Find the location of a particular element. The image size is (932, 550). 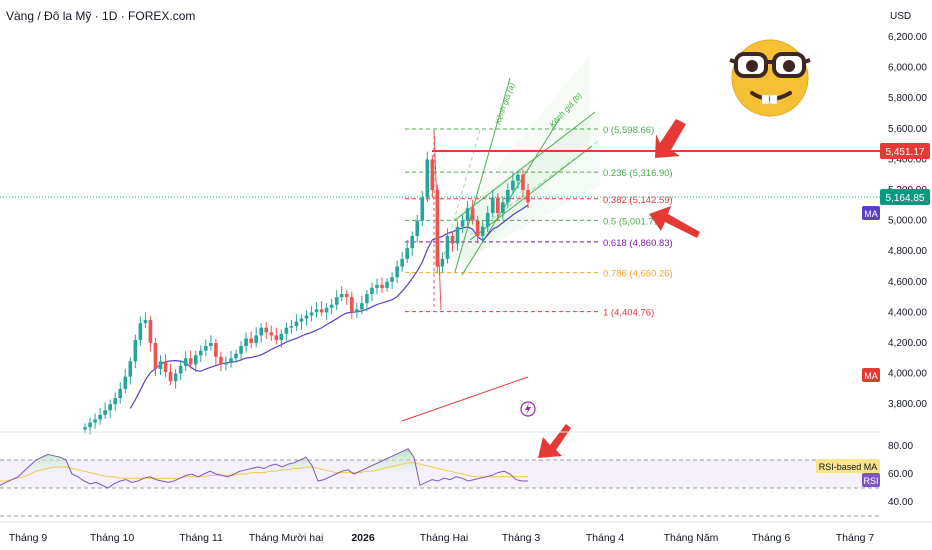

rsi-ma-line is located at coordinates (264, 472).